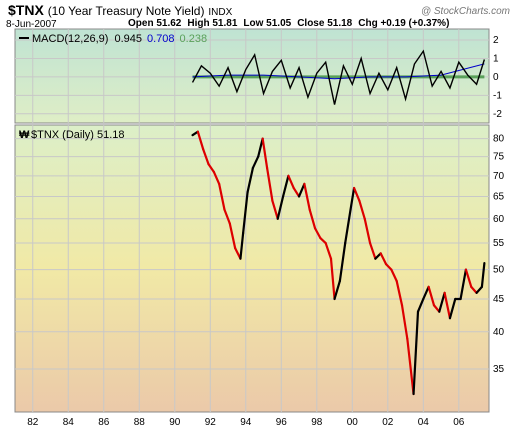 Image resolution: width=520 pixels, height=429 pixels. What do you see at coordinates (161, 39) in the screenshot?
I see `signal-legend-value: 0.708` at bounding box center [161, 39].